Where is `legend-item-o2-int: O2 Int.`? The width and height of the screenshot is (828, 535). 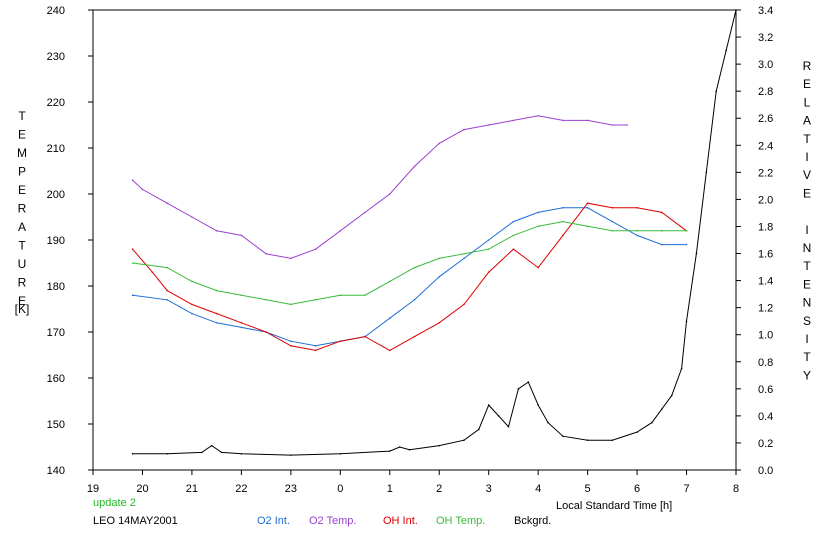 legend-item-o2-int: O2 Int. is located at coordinates (273, 521).